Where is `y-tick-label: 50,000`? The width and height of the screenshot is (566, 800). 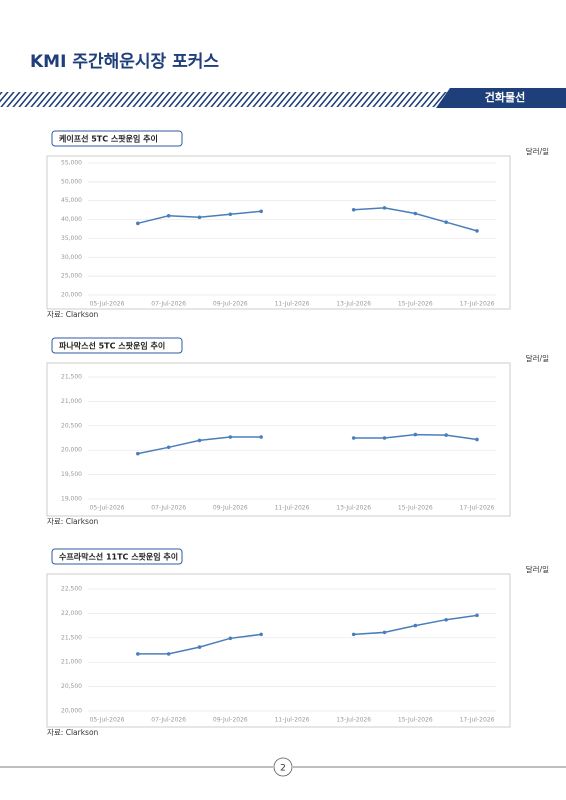
y-tick-label: 50,000 is located at coordinates (71, 181).